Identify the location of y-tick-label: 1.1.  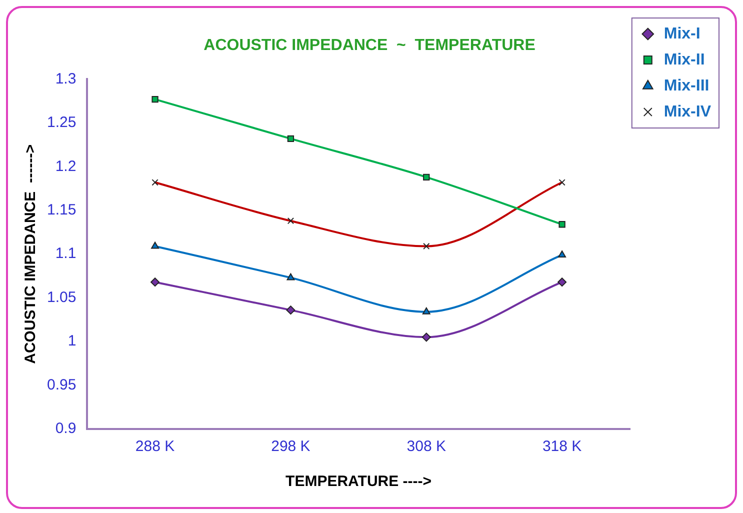
(65, 253).